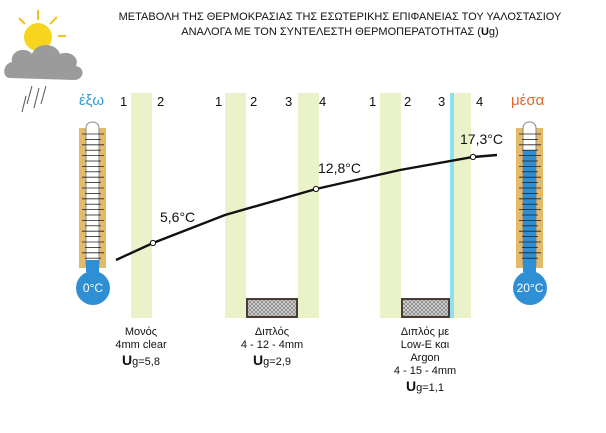 This screenshot has width=606, height=433. I want to click on outside-label: έξω, so click(92, 100).